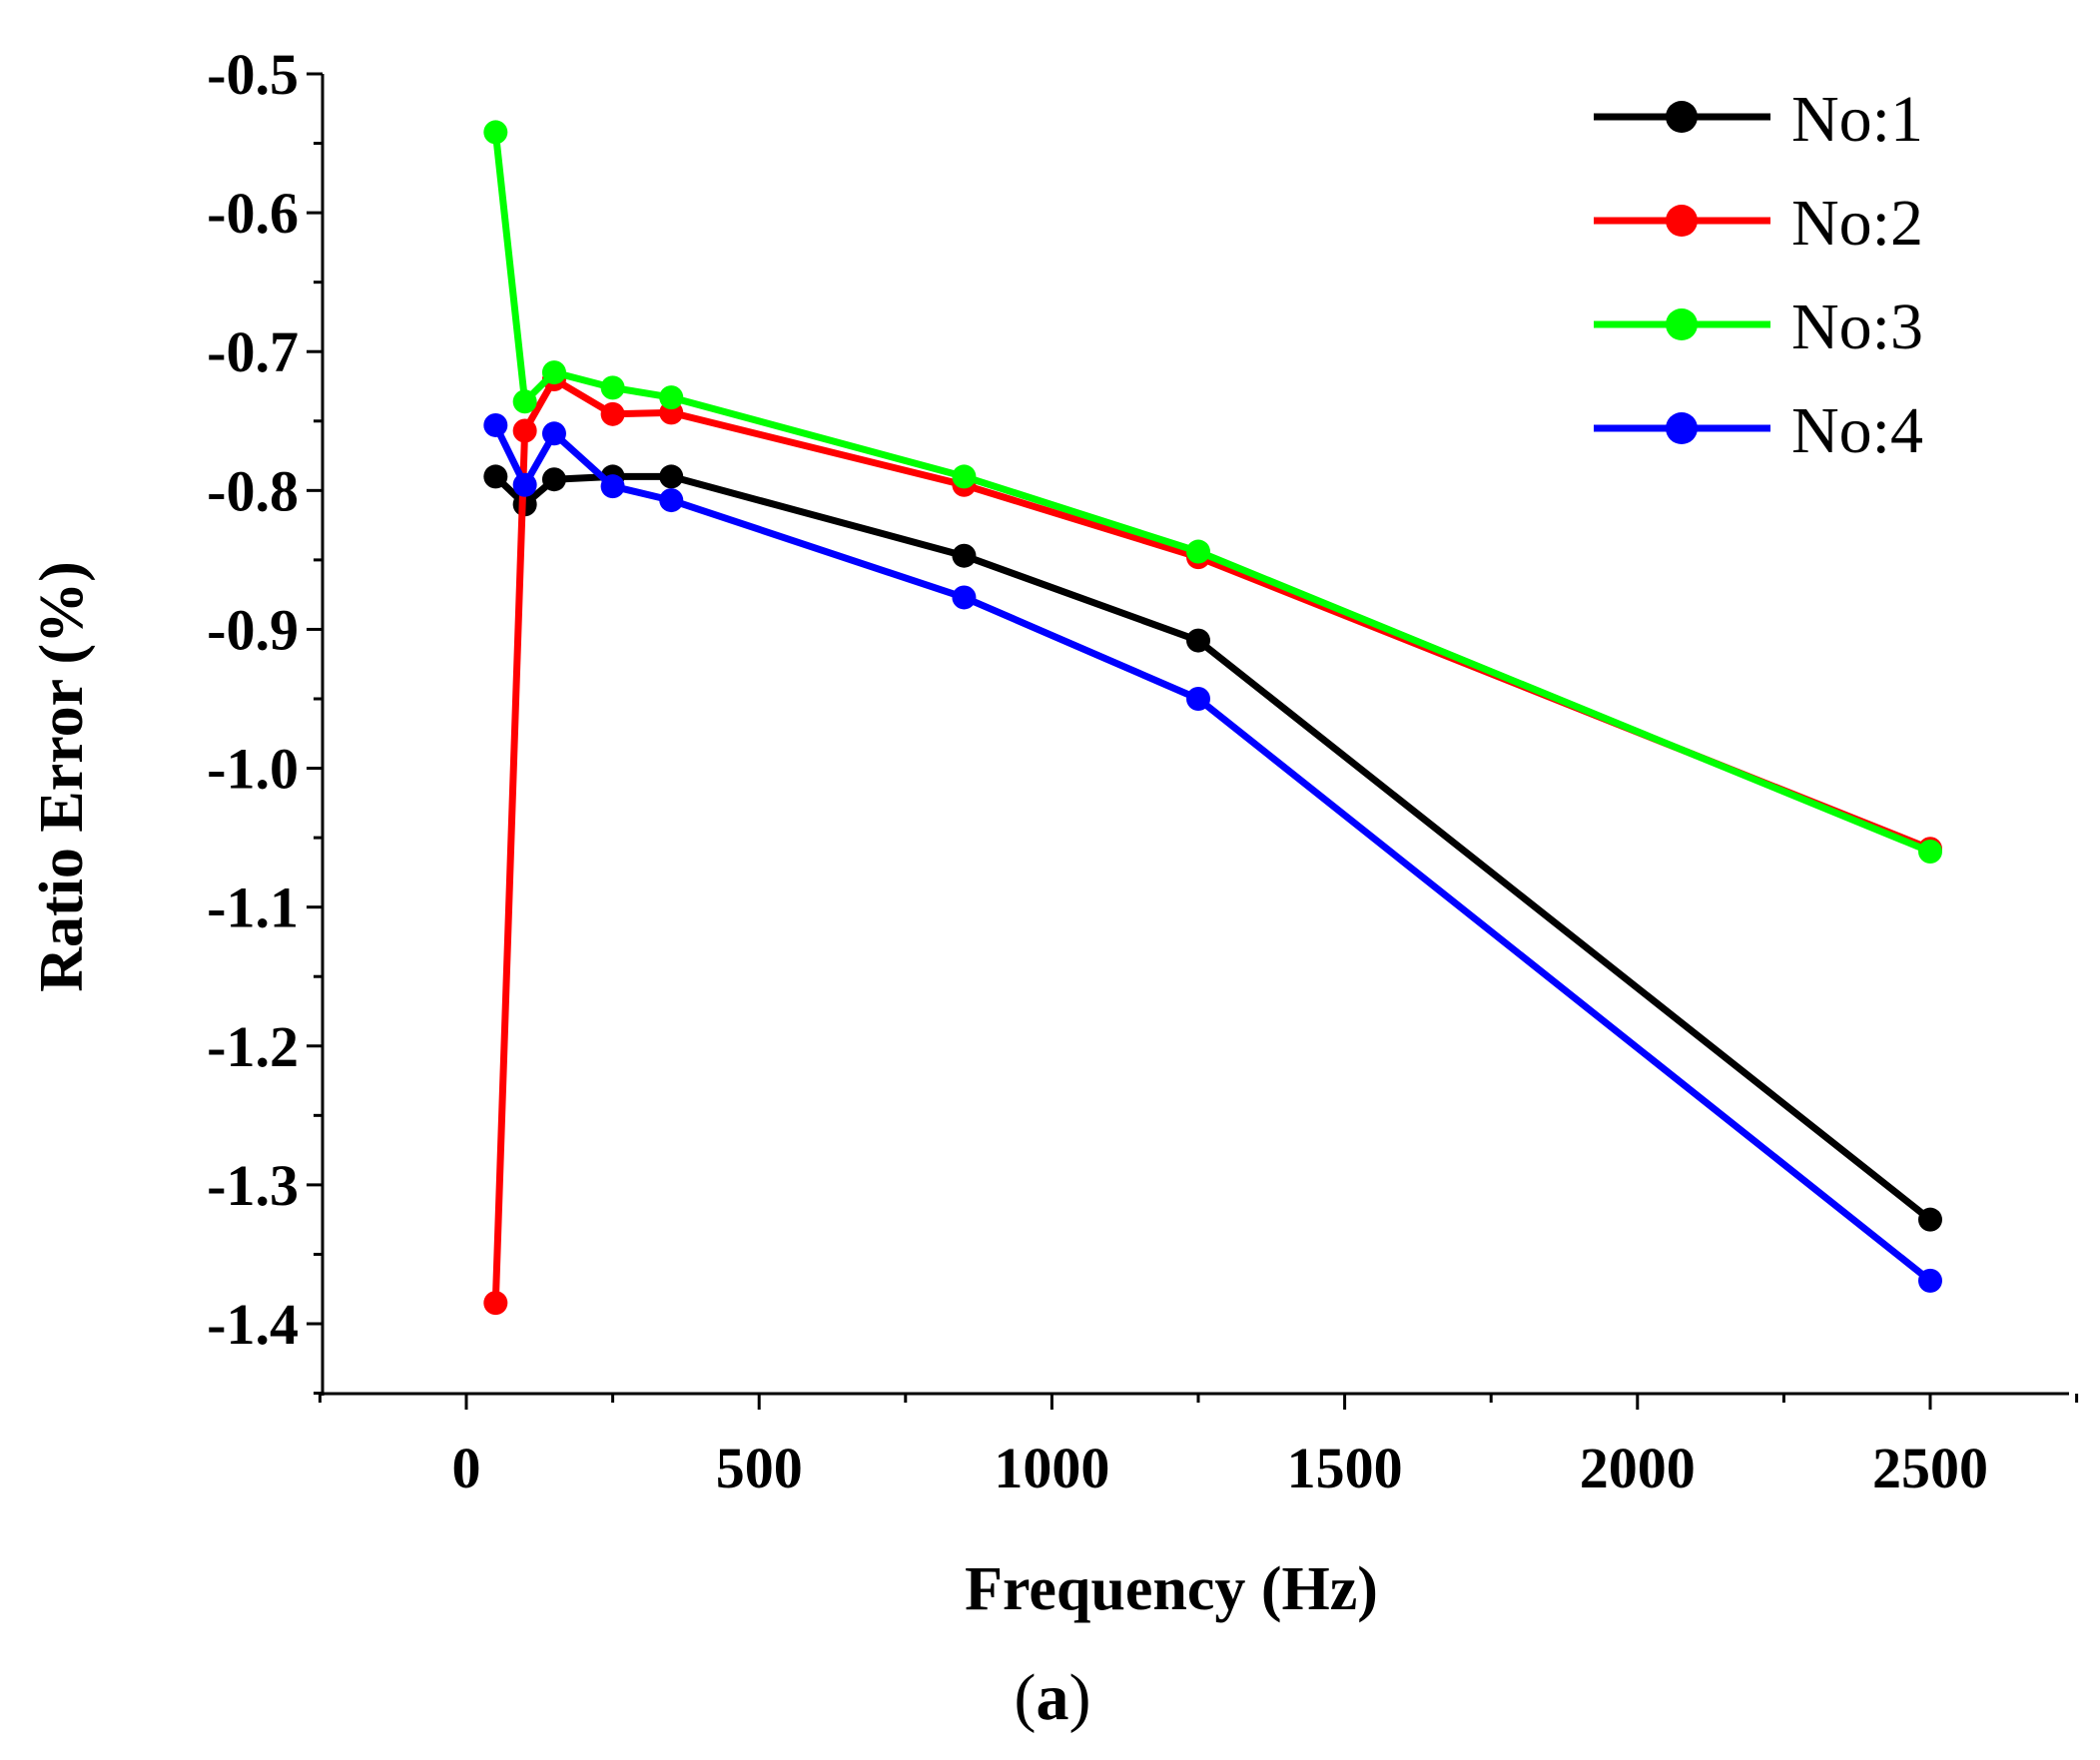 This screenshot has height=1760, width=2100. What do you see at coordinates (253, 351) in the screenshot?
I see `y-tick-label: -0.7` at bounding box center [253, 351].